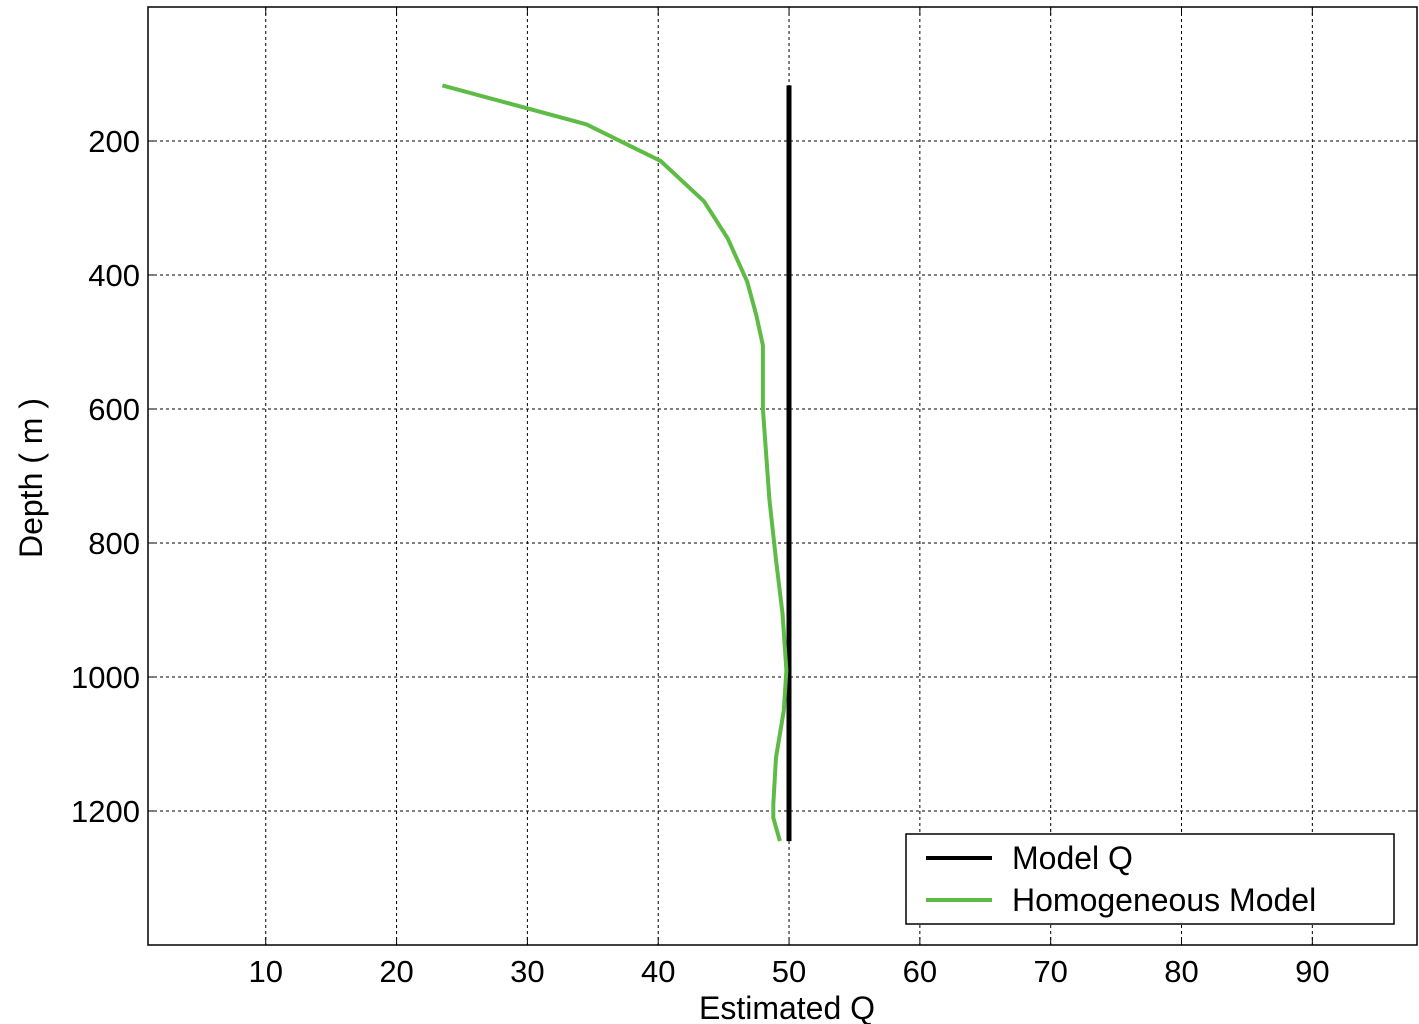 This screenshot has height=1024, width=1419. Describe the element at coordinates (114, 141) in the screenshot. I see `y-tick-label: 200` at that location.